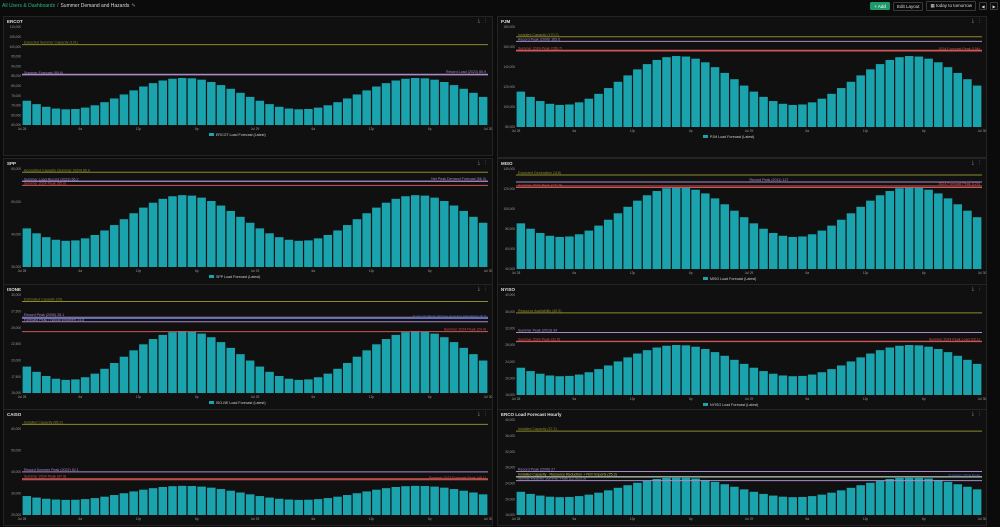 The height and width of the screenshot is (527, 1000). What do you see at coordinates (908, 6) in the screenshot?
I see `edit-layout-button: Edit Layout` at bounding box center [908, 6].